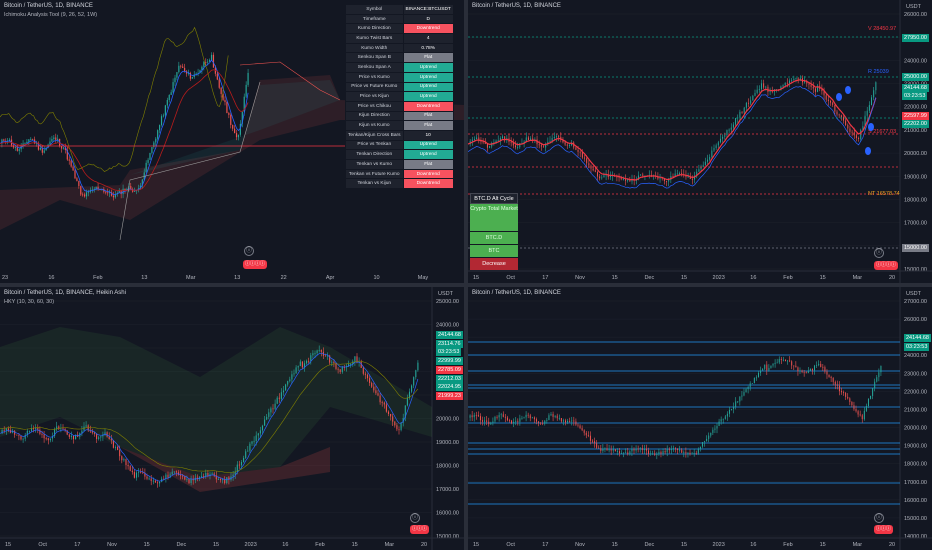 The height and width of the screenshot is (550, 932). I want to click on y-tick-label: 24000.00, so click(915, 356).